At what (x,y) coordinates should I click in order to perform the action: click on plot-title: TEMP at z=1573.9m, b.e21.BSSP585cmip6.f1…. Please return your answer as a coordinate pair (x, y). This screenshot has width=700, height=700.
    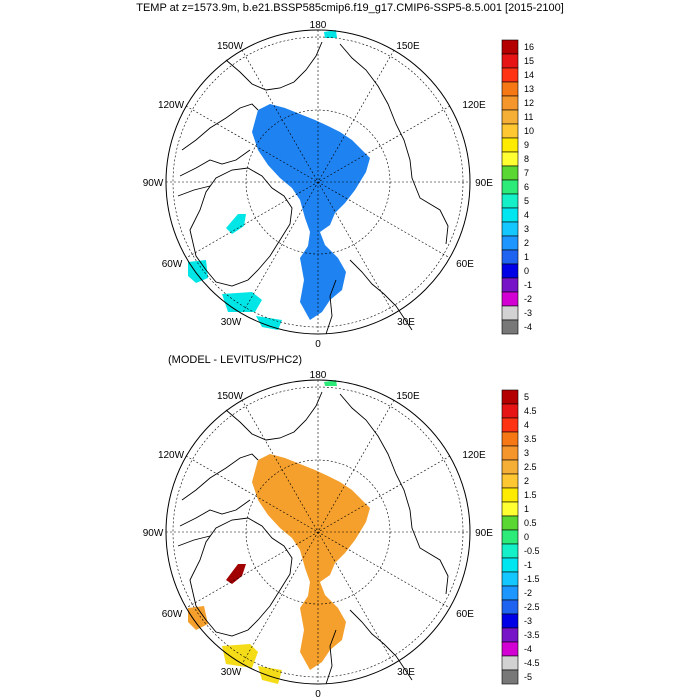
    Looking at the image, I should click on (350, 8).